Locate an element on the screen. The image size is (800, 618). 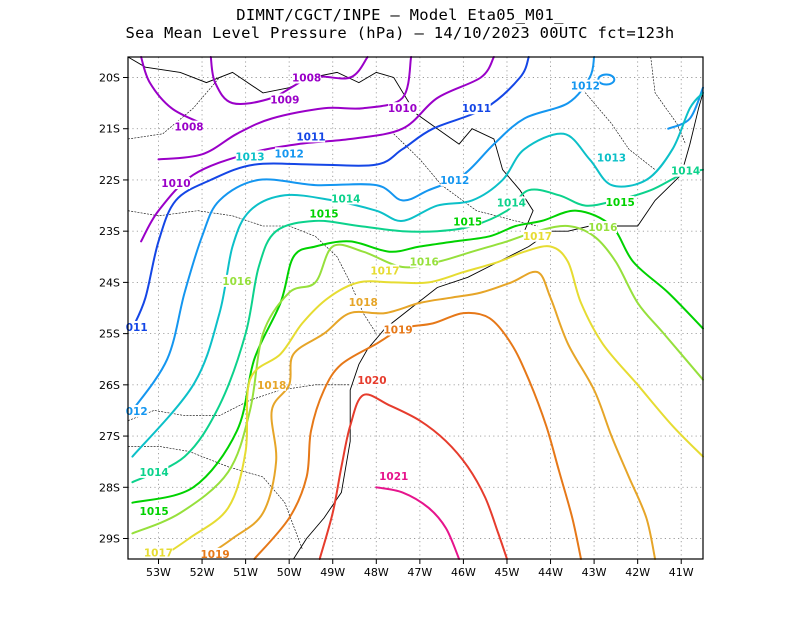
x-tick-label: 43W is located at coordinates (594, 572).